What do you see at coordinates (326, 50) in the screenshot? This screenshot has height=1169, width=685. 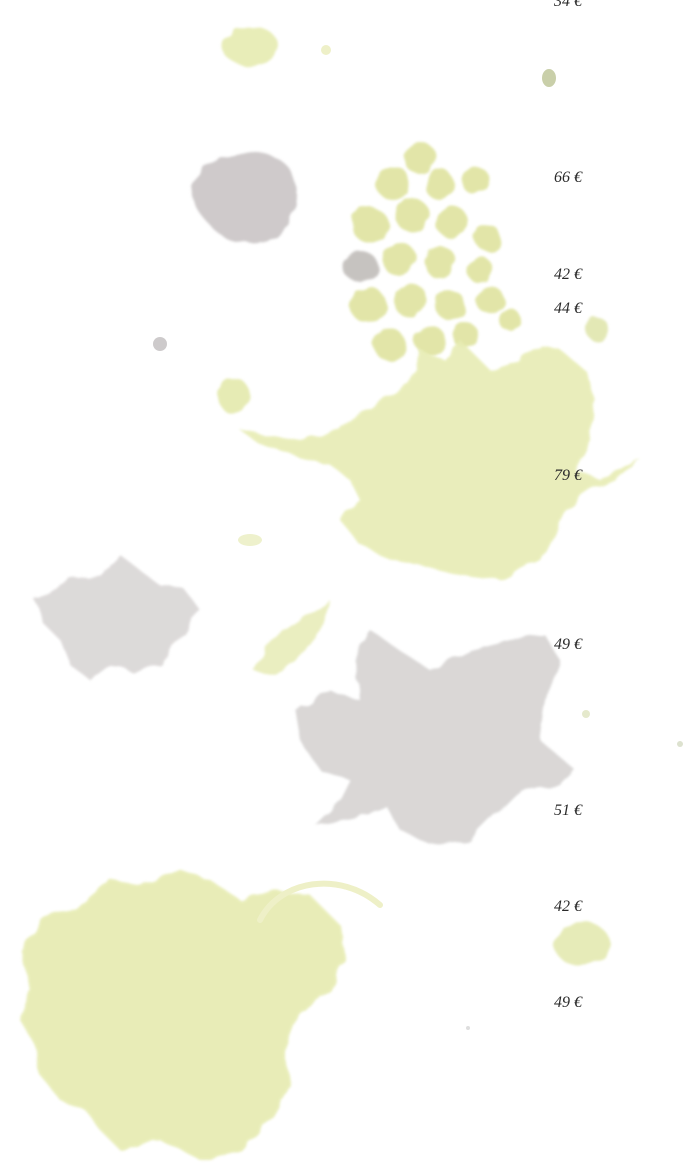 I see `small-green-dot` at bounding box center [326, 50].